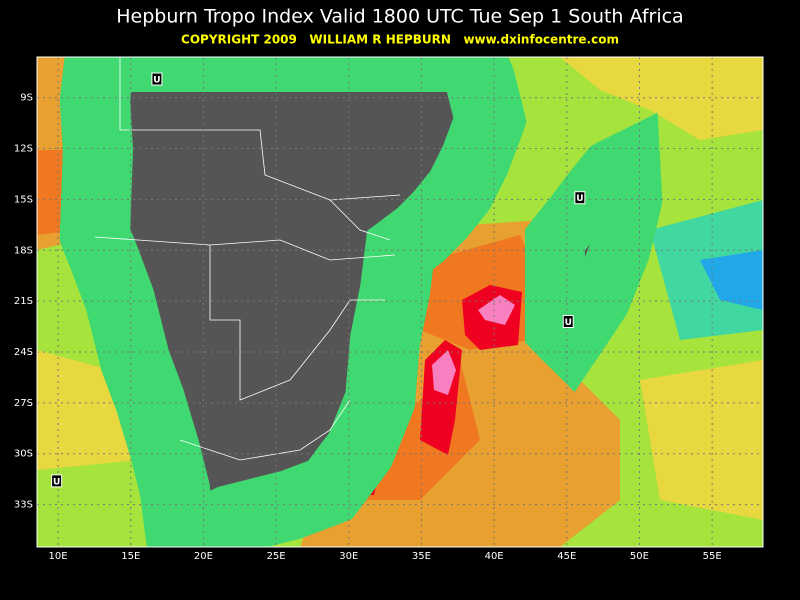 This screenshot has width=800, height=600. I want to click on x-tick-label: 15E, so click(130, 556).